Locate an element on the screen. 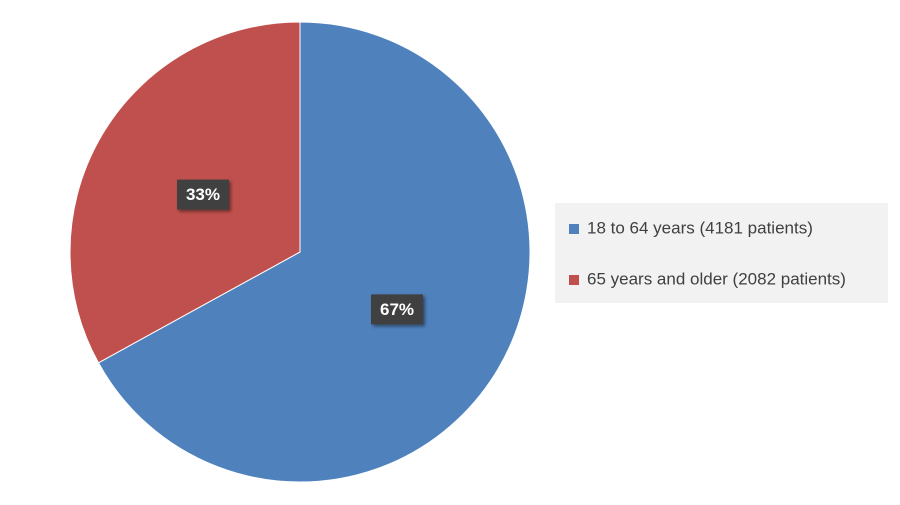  value-label: 33% is located at coordinates (203, 194).